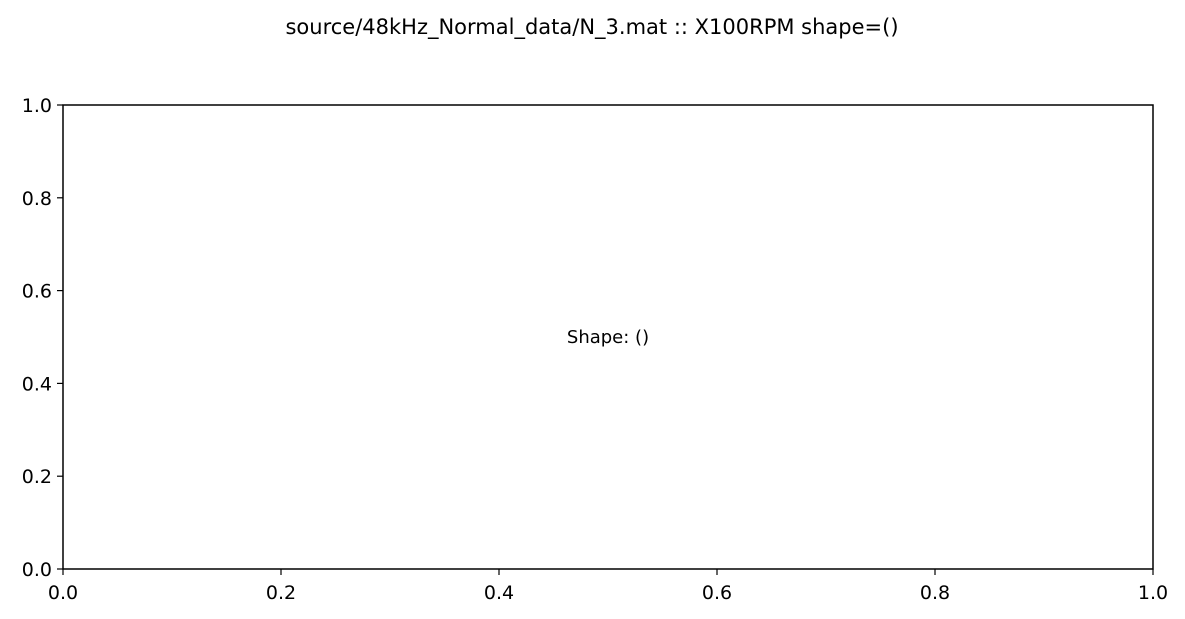 The image size is (1185, 619). Describe the element at coordinates (37, 106) in the screenshot. I see `y-tick-label: 1.0` at that location.